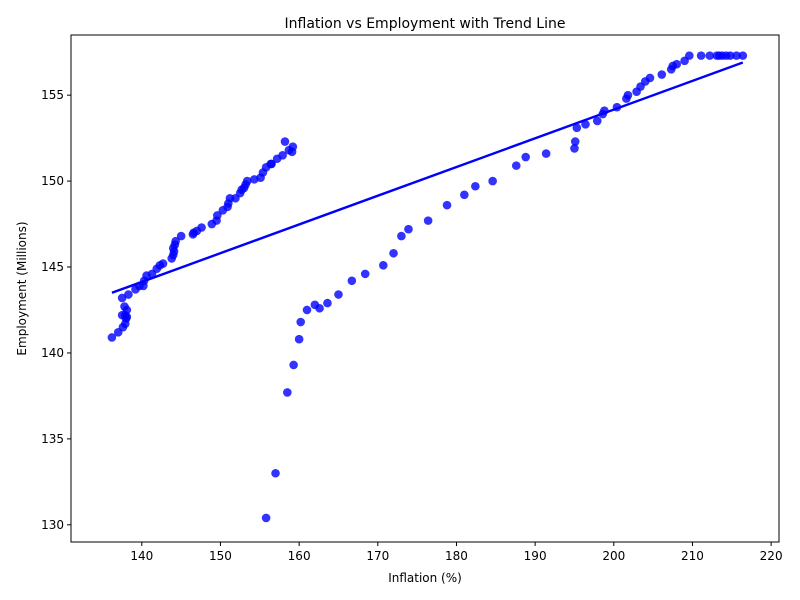  Describe the element at coordinates (52, 181) in the screenshot. I see `y-tick-label: 150` at that location.